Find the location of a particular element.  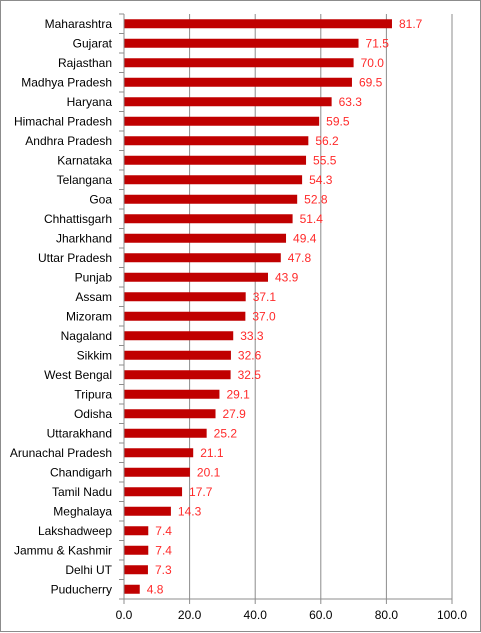

category-label: Gujarat is located at coordinates (93, 43).